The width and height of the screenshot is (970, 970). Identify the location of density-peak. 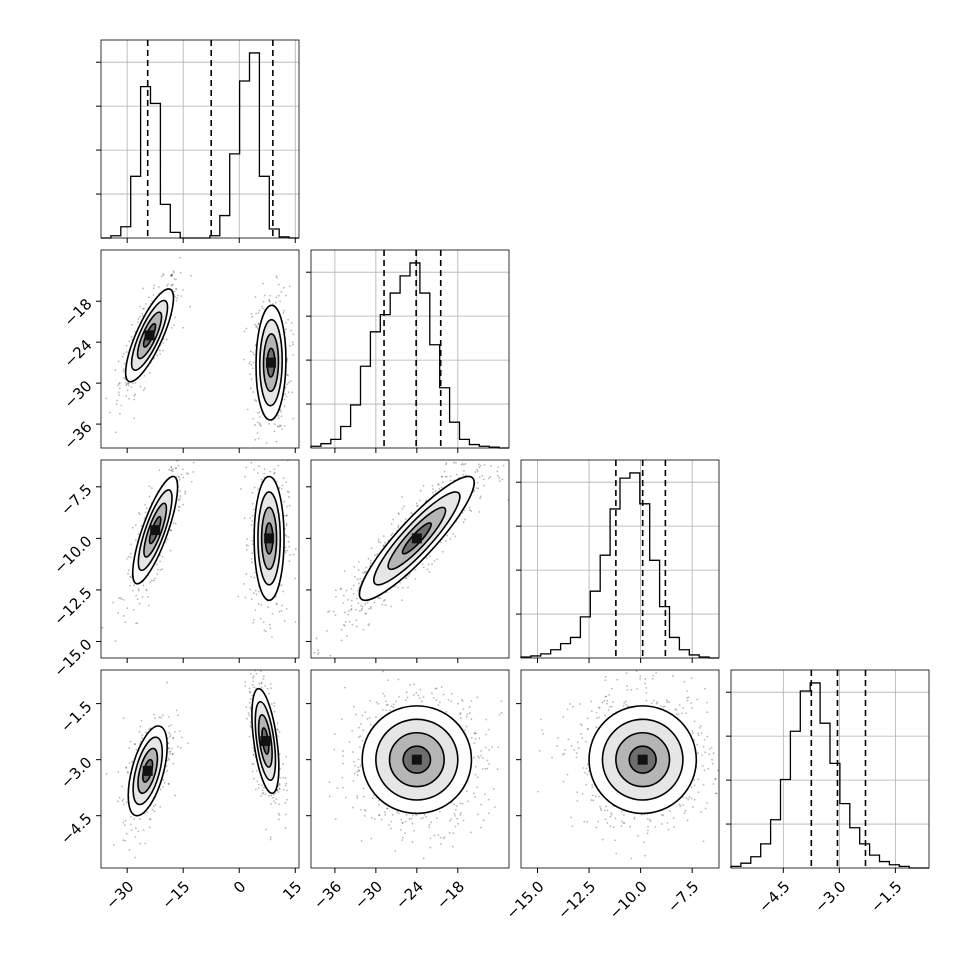
(416, 538).